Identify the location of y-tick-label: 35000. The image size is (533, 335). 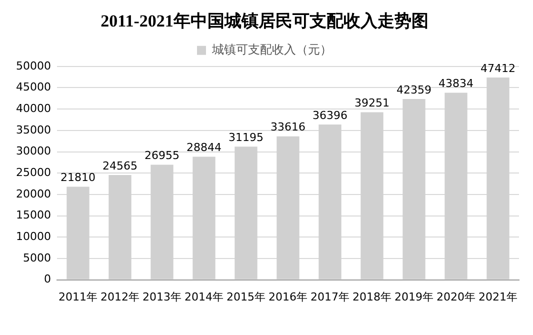
(33, 129).